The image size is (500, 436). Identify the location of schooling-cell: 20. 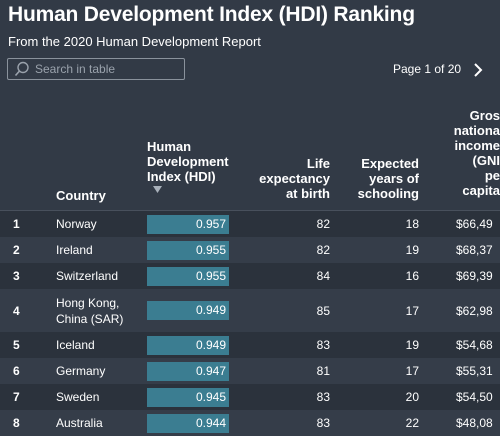
(412, 397).